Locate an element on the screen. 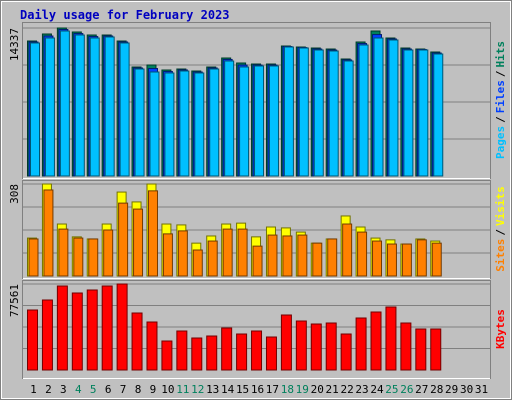 The width and height of the screenshot is (512, 400). legend: Sites / Visits is located at coordinates (500, 229).